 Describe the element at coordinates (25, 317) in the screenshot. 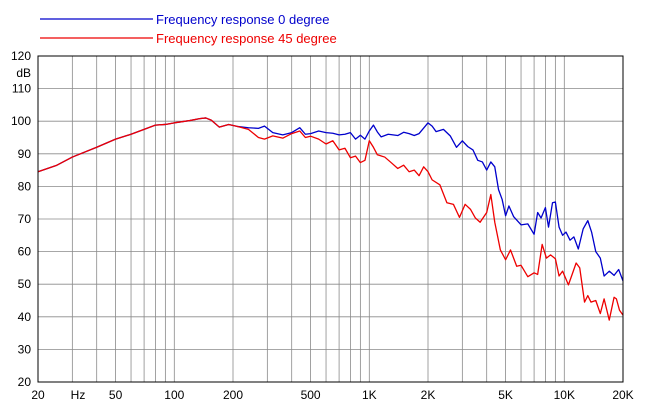

I see `y-tick-label: 40` at that location.